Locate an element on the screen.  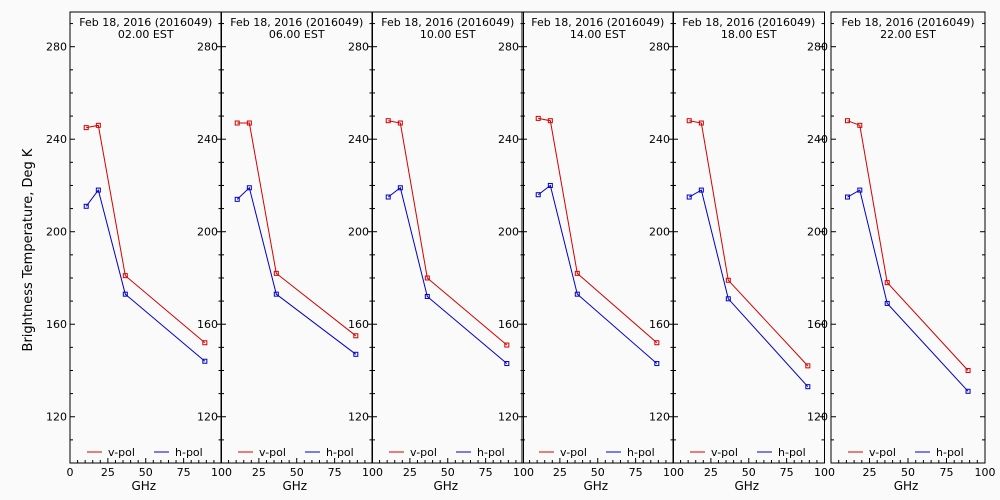
panel-subtitle: 22.00 EST is located at coordinates (908, 34).